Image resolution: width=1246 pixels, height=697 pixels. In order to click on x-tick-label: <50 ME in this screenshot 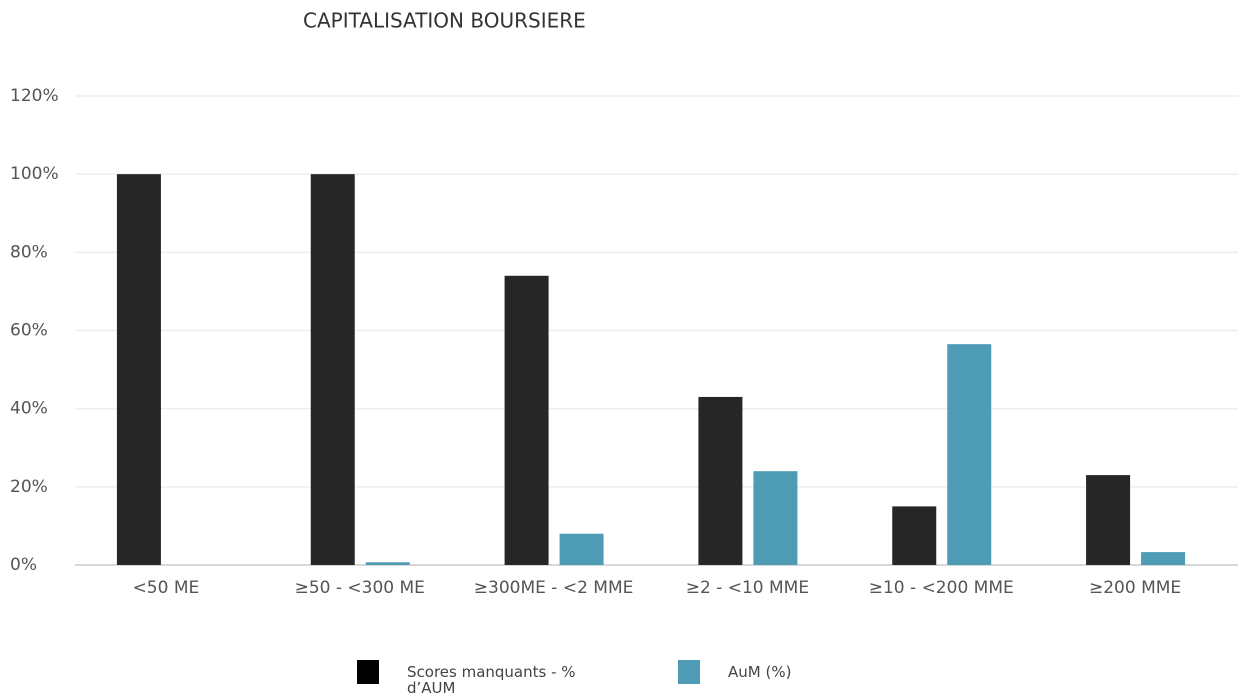, I will do `click(166, 588)`.